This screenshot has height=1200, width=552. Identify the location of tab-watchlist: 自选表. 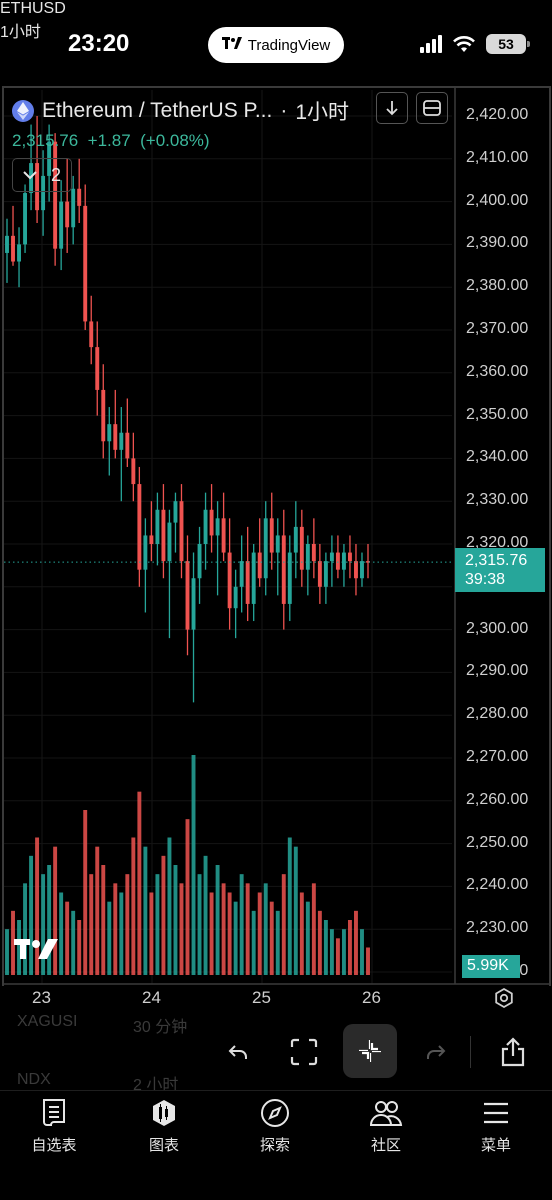
(54, 1129).